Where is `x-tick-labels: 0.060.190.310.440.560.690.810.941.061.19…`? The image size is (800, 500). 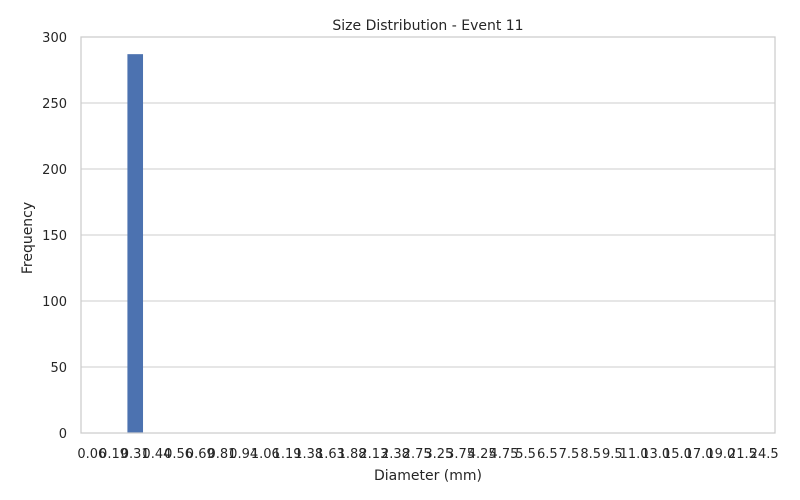
x-tick-labels: 0.060.190.310.440.560.690.810.941.061.19… is located at coordinates (427, 454).